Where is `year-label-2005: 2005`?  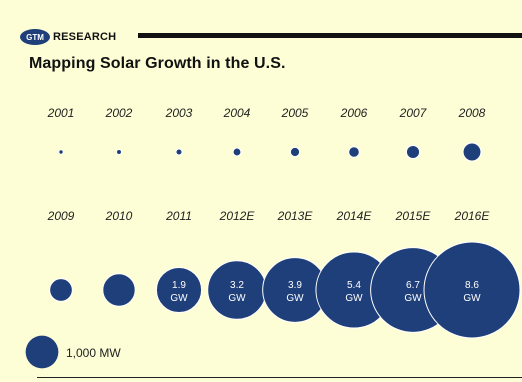 year-label-2005: 2005 is located at coordinates (295, 113).